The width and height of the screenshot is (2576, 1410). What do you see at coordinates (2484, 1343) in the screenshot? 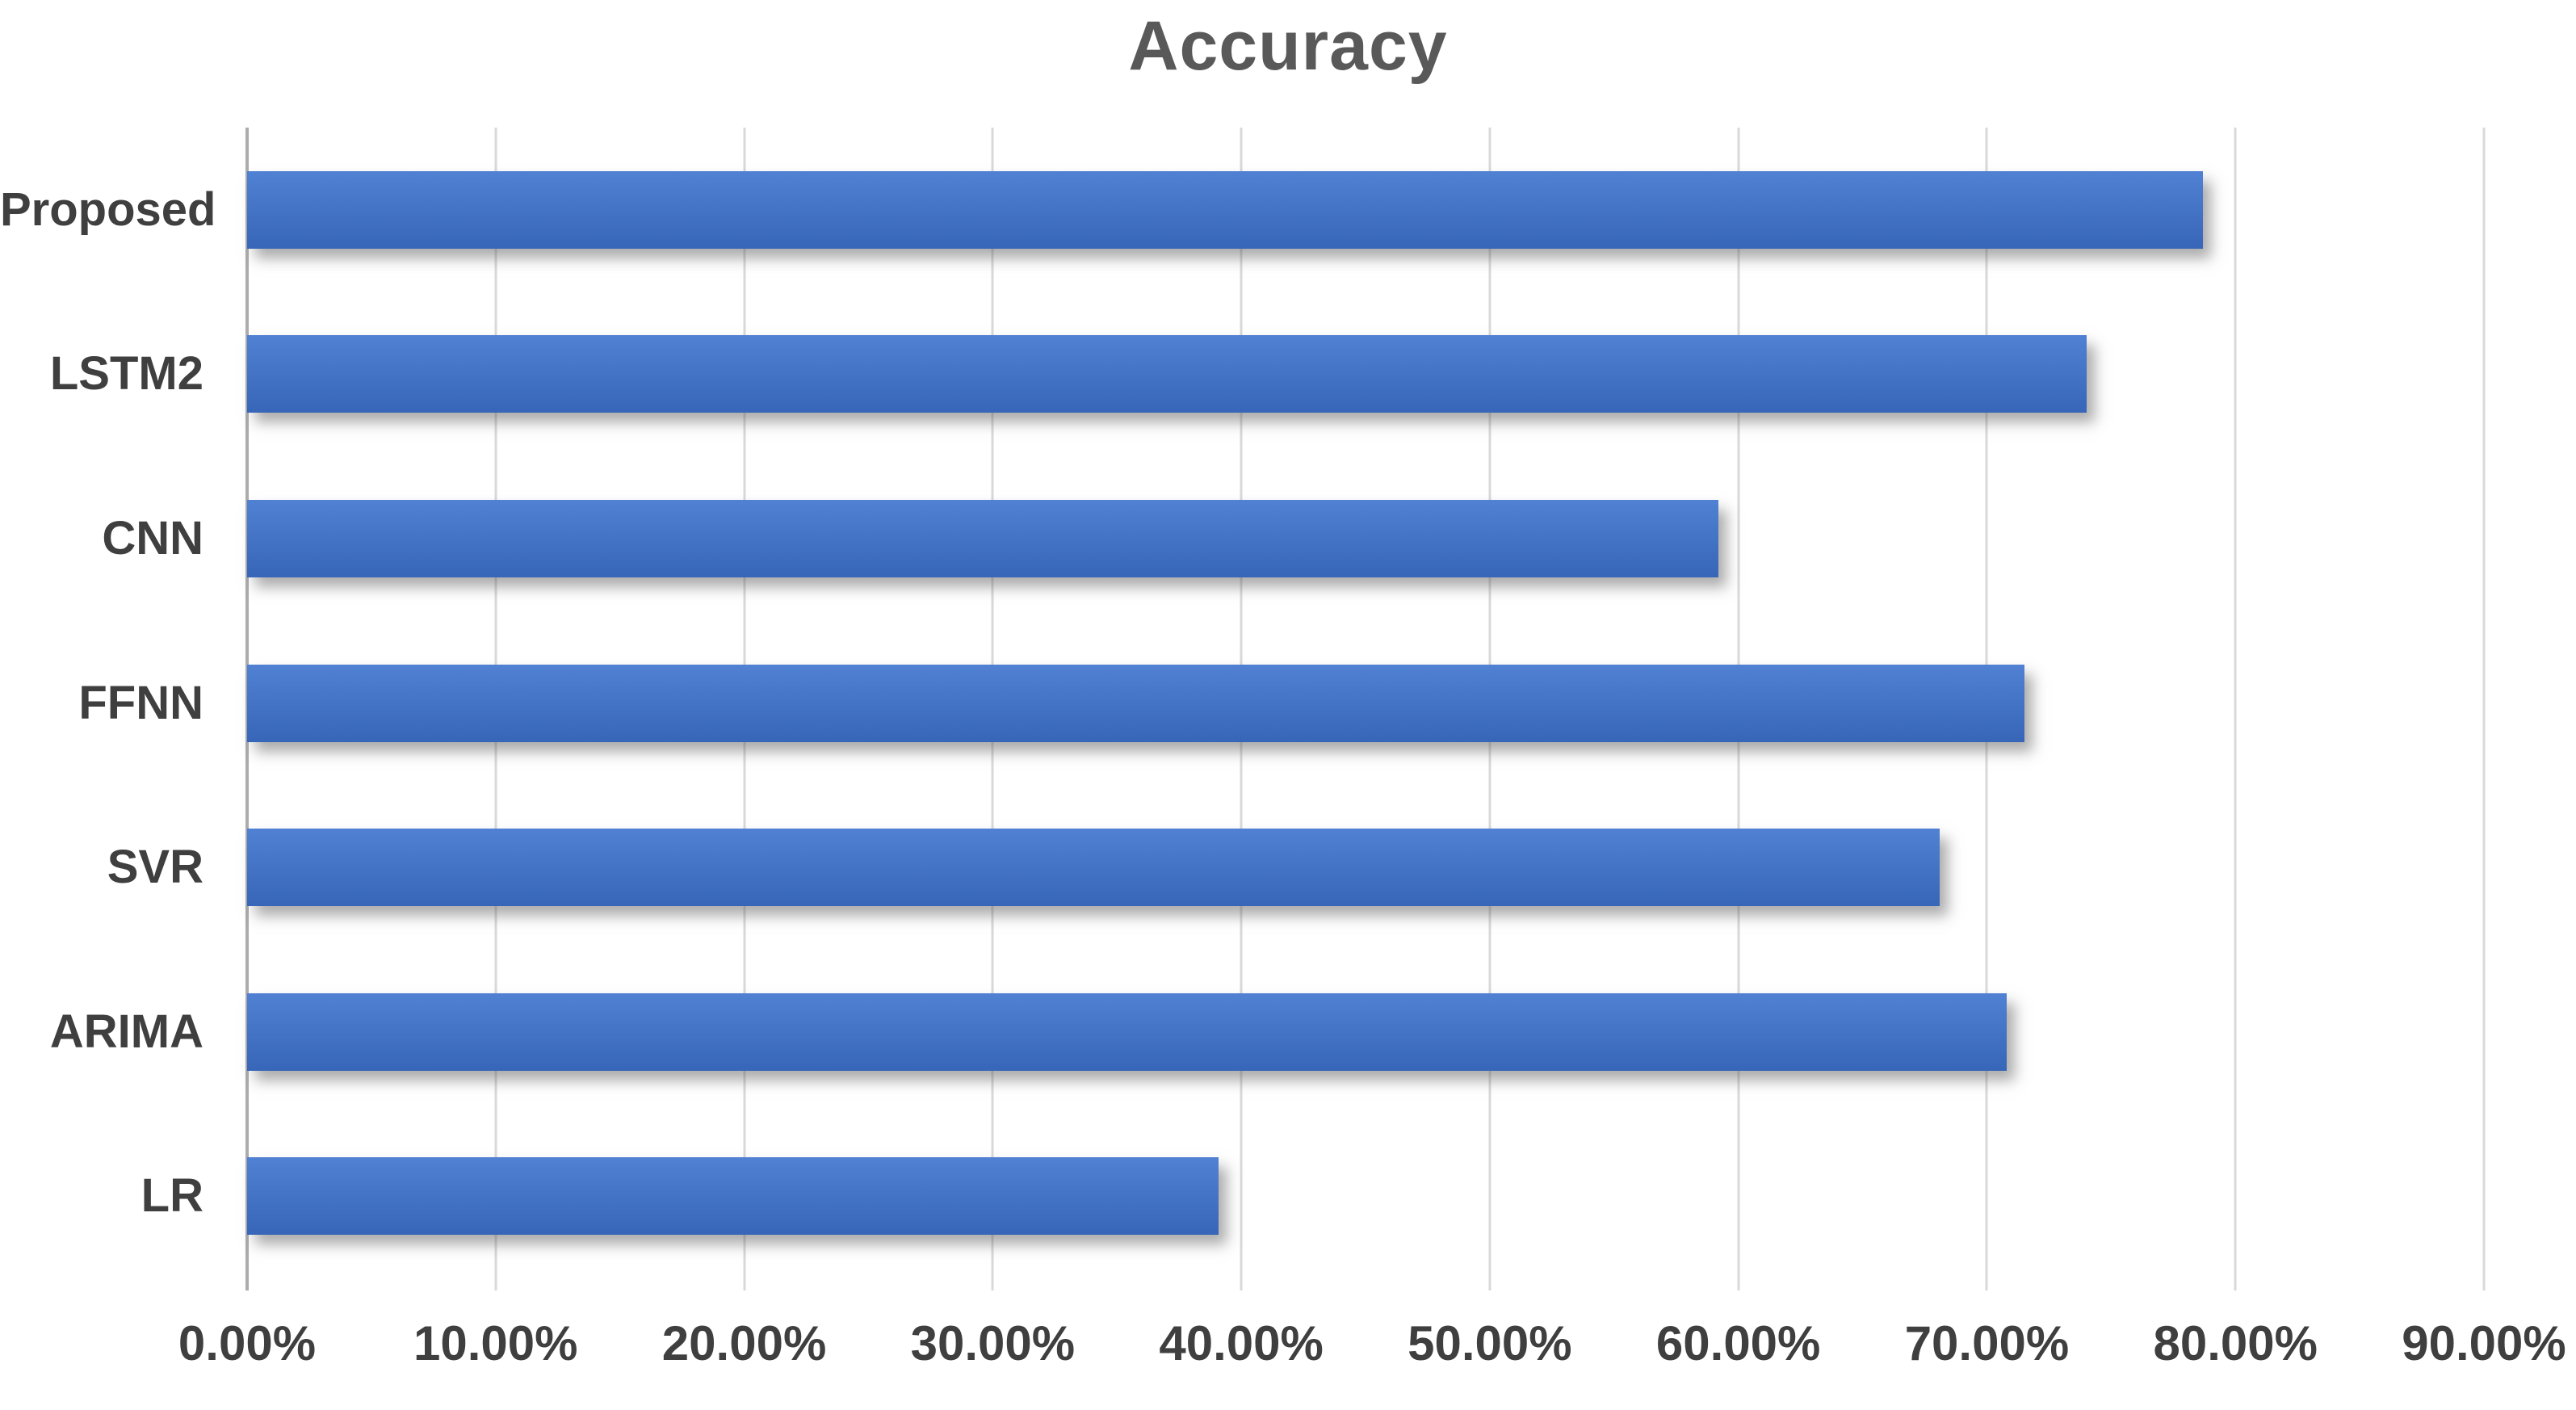
I see `x-tick-label: 90.00%` at bounding box center [2484, 1343].